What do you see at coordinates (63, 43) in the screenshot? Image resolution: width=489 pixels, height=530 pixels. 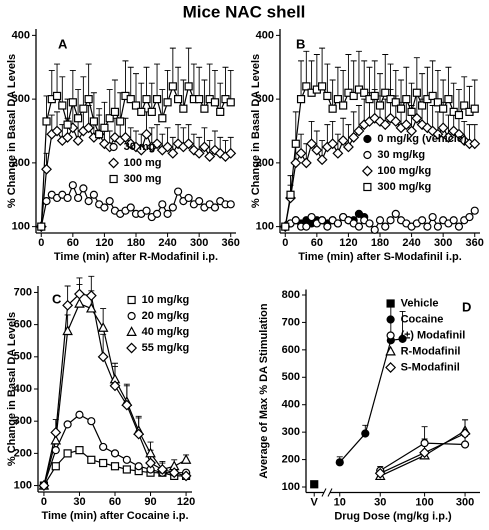 I see `panel-label: A` at bounding box center [63, 43].